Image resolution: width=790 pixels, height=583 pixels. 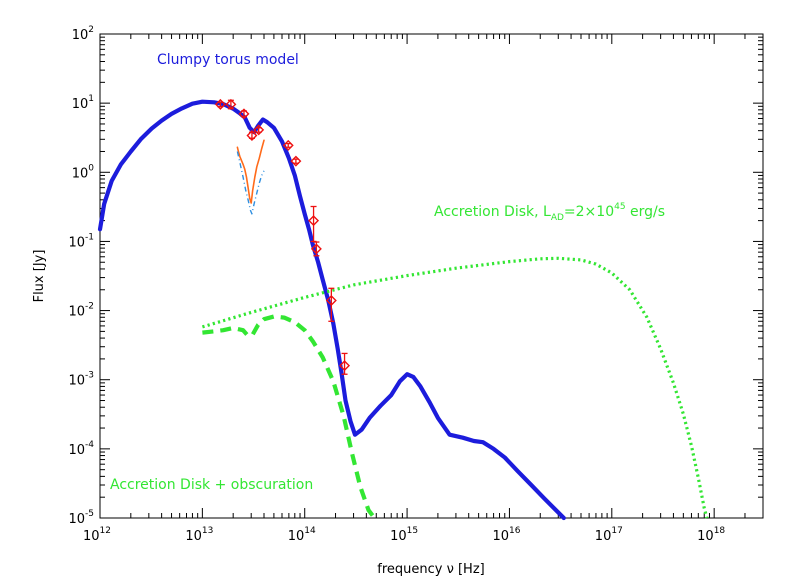 I want to click on y-tick-label: 10⁻¹, so click(x=81, y=241).